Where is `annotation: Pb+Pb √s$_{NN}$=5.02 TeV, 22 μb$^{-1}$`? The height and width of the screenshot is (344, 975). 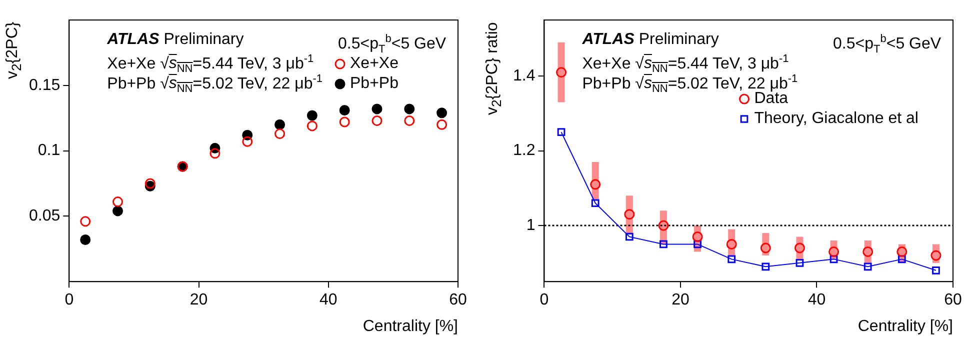 annotation: Pb+Pb √s$_{NN}$=5.02 TeV, 22 μb$^{-1}$ is located at coordinates (215, 84).